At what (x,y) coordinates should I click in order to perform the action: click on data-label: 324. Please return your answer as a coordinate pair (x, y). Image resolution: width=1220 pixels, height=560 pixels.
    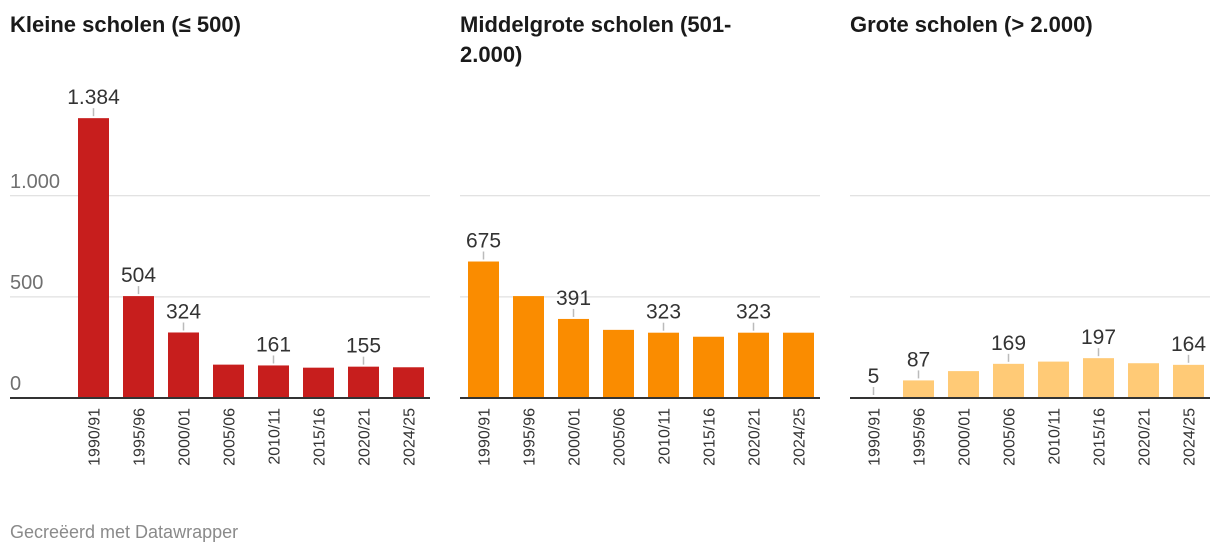
    Looking at the image, I should click on (183, 311).